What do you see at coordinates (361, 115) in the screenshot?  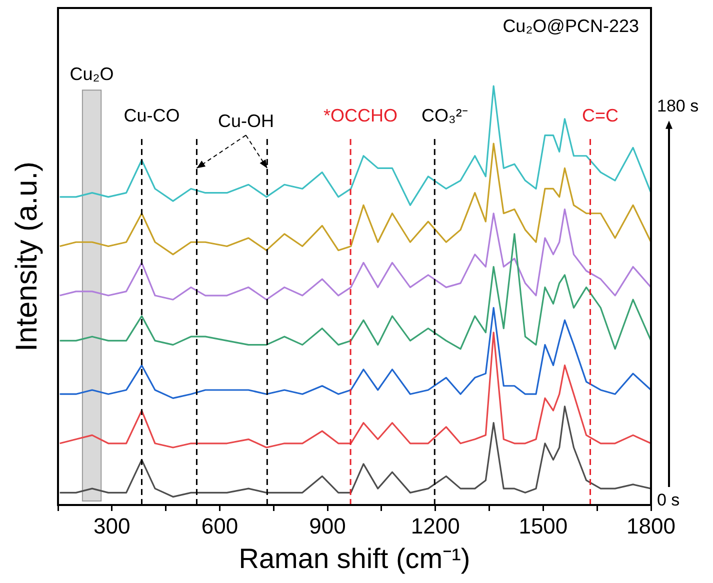 I see `ref-line-label: *OCCHO` at bounding box center [361, 115].